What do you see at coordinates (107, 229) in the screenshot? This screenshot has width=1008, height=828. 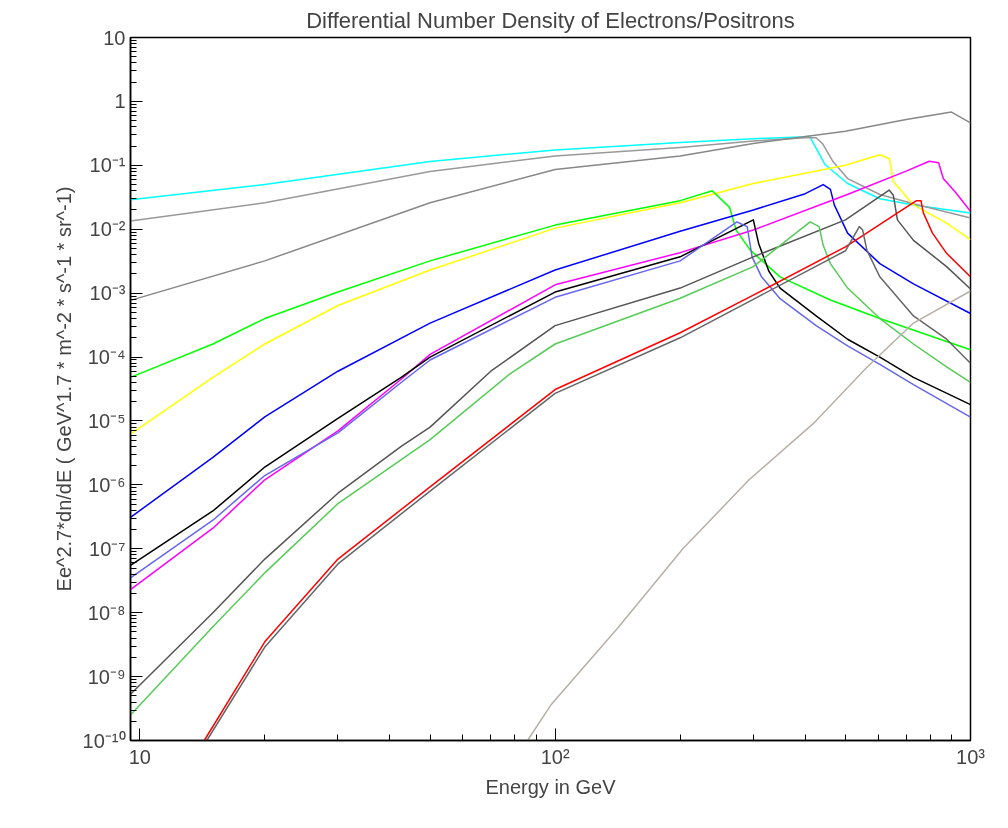 I see `y-tick-label: 10⁻²` at bounding box center [107, 229].